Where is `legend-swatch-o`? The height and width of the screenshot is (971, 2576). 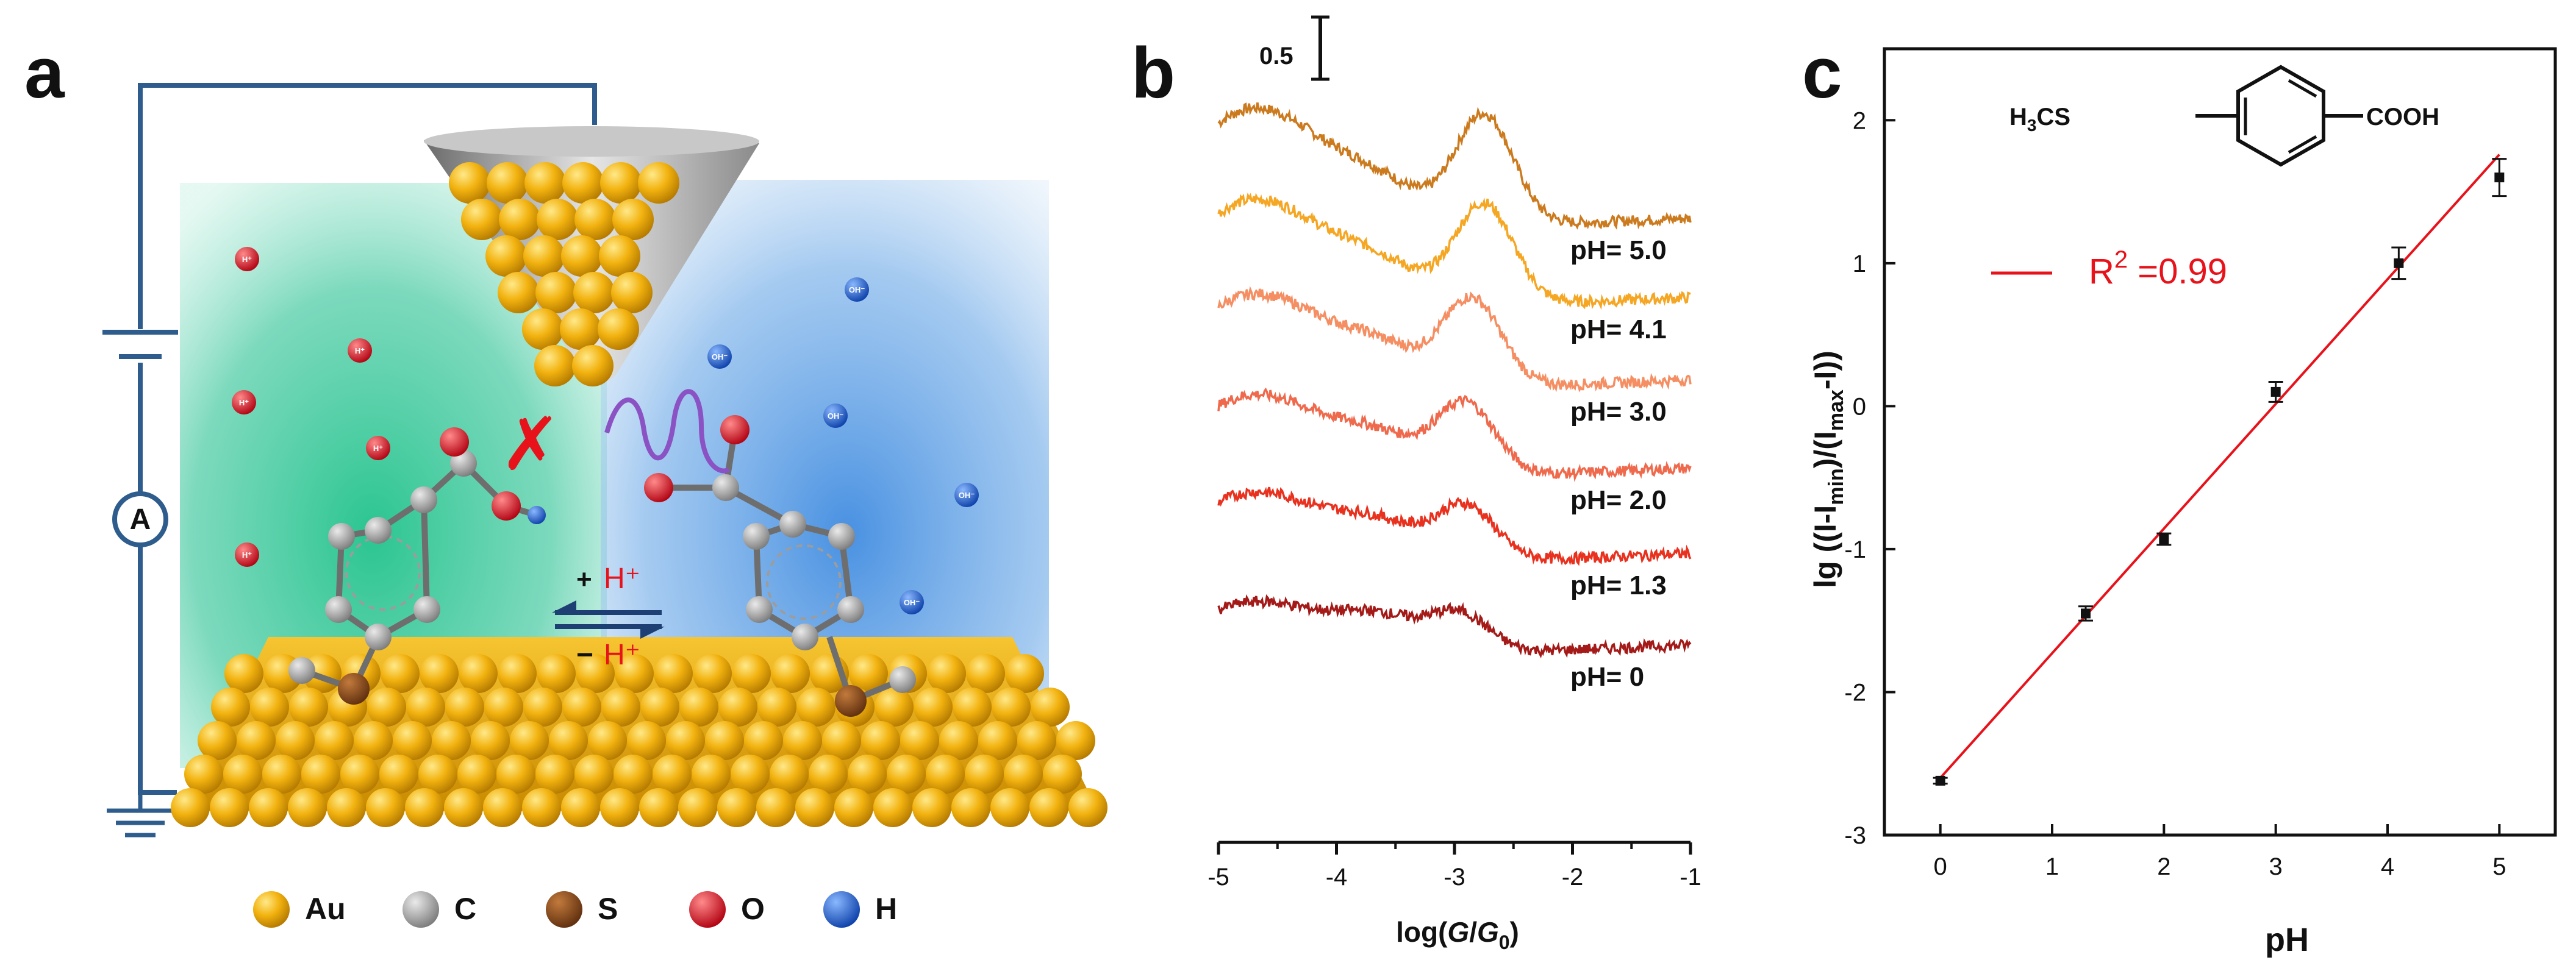
legend-swatch-o is located at coordinates (708, 909).